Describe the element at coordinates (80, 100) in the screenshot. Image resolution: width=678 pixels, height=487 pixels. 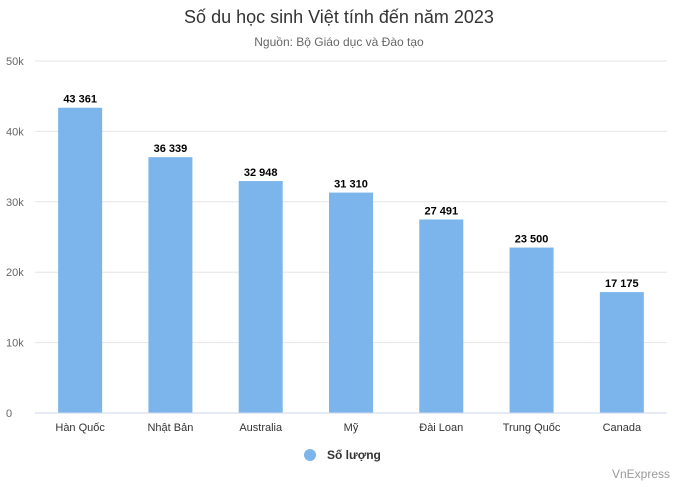
I see `data-label: 43 361` at that location.